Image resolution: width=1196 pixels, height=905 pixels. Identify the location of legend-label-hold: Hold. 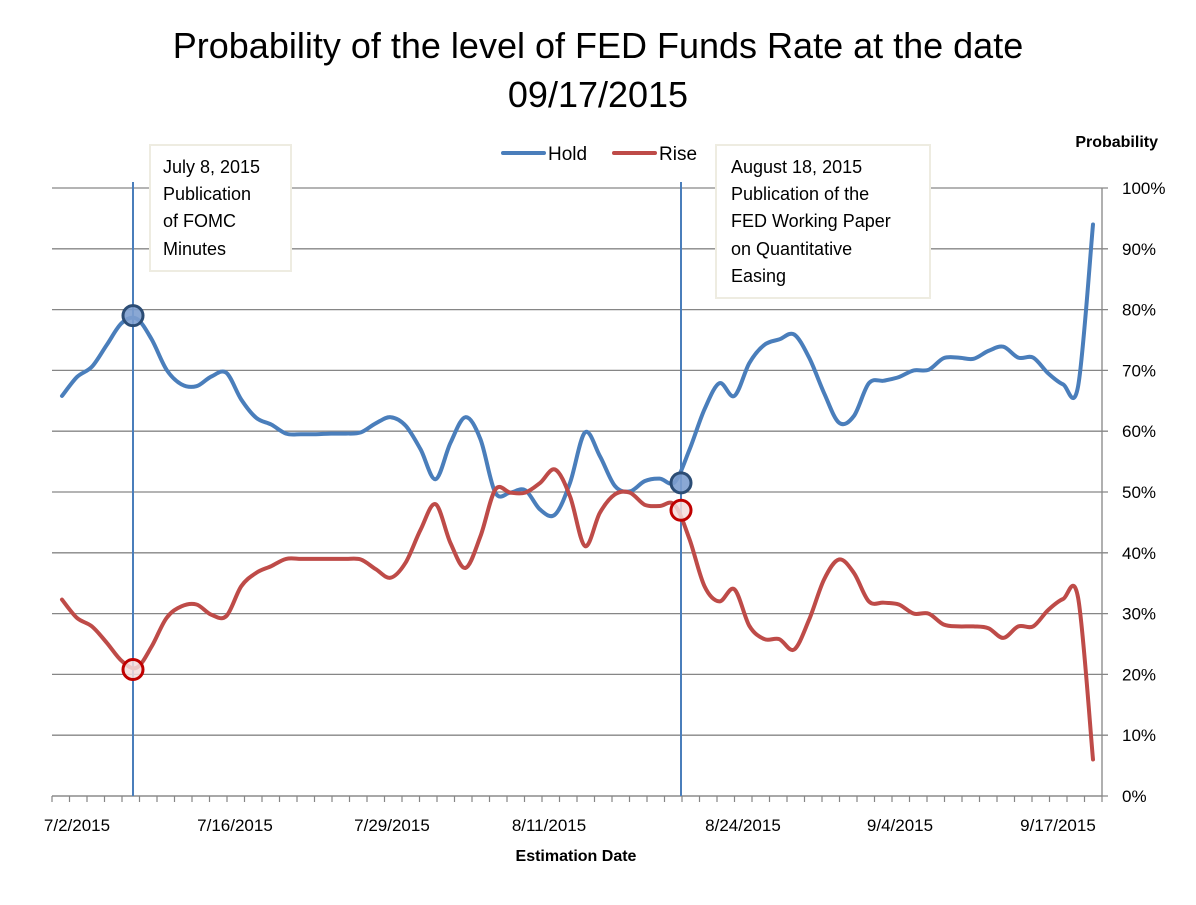
(567, 154).